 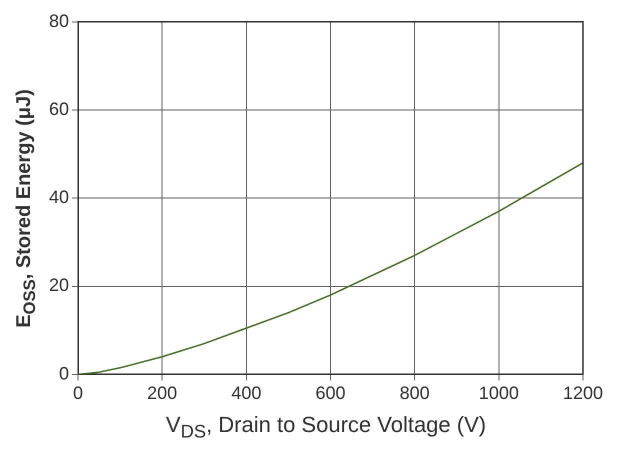 I want to click on x-tick-label: 400, so click(x=246, y=393).